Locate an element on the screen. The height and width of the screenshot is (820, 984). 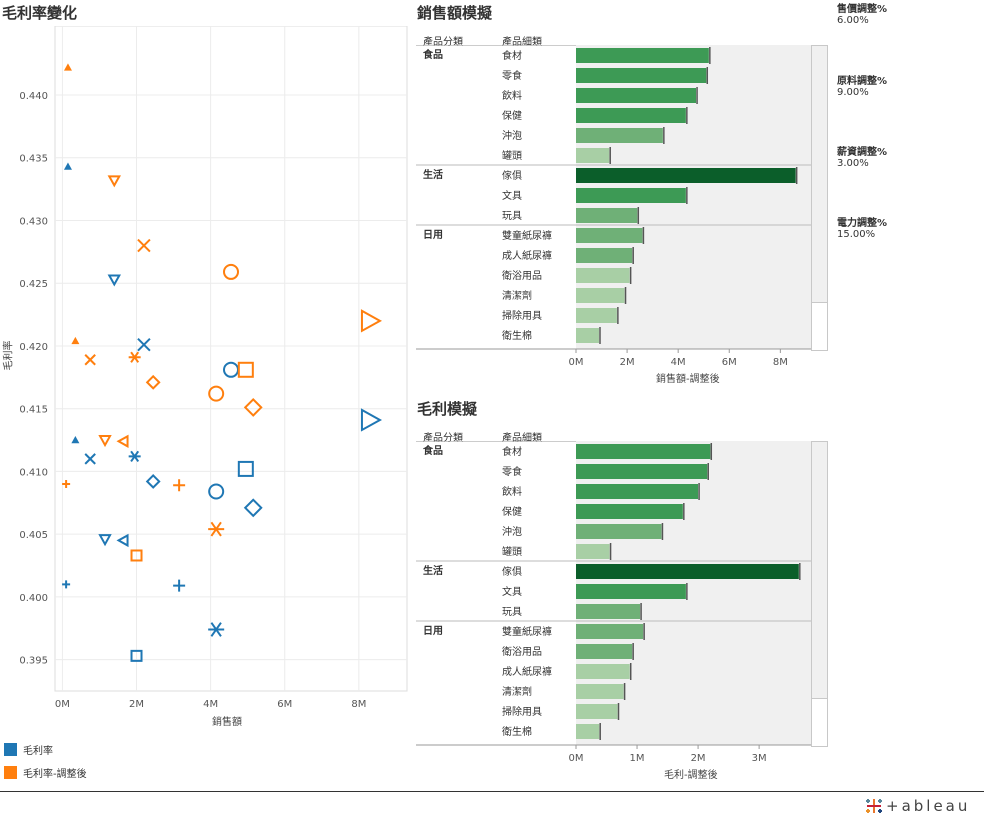
param-label: 電力調整% is located at coordinates (862, 223).